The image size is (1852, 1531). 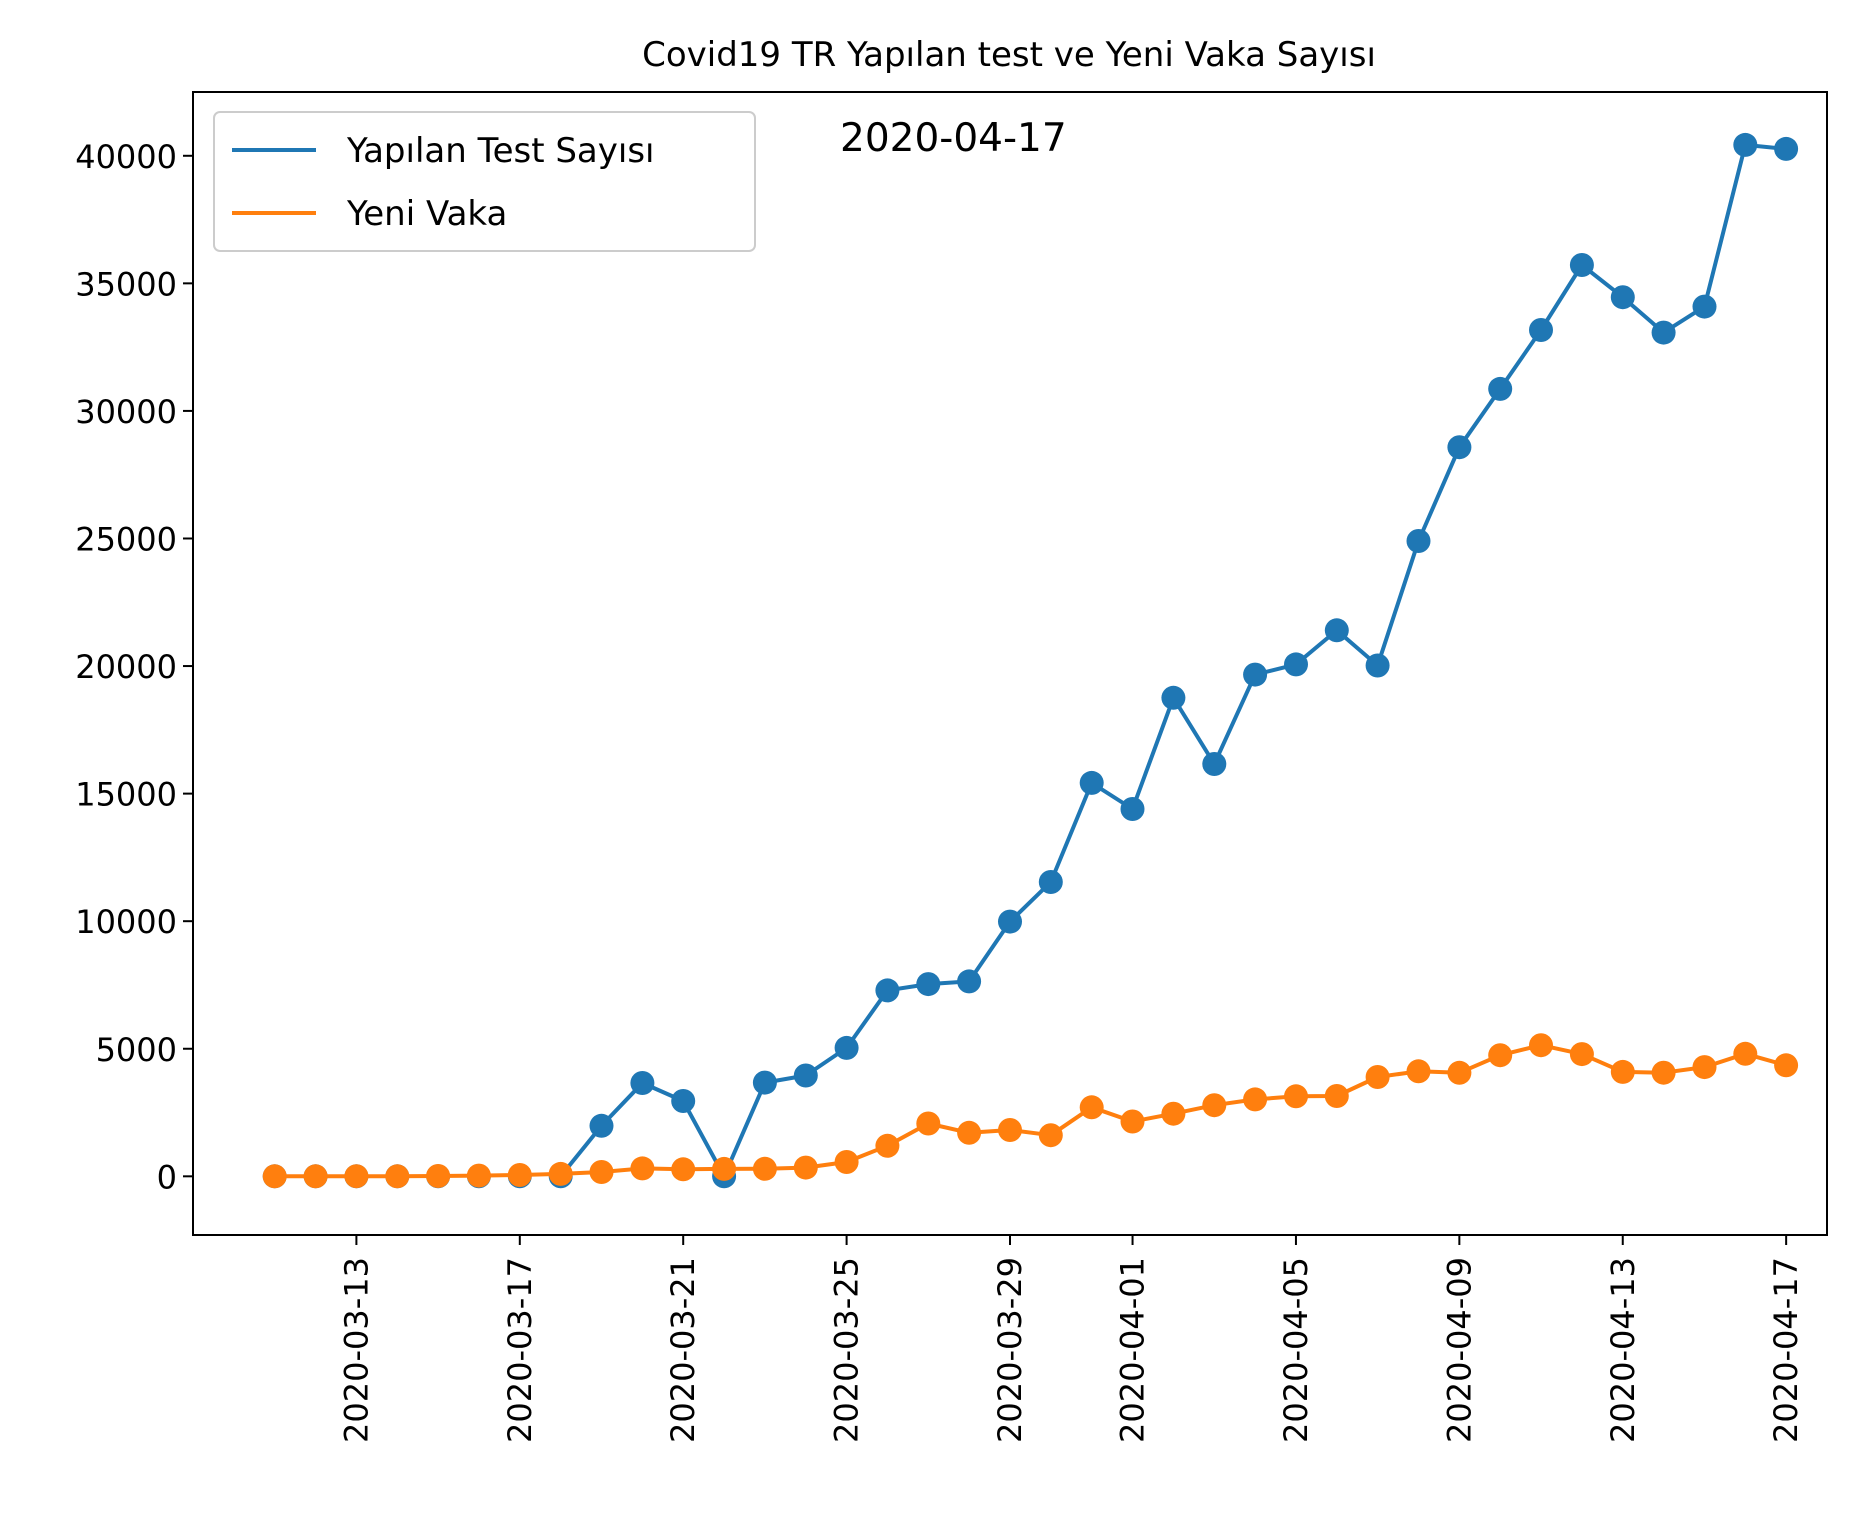 I want to click on y-tick-label: 10000, so click(x=126, y=922).